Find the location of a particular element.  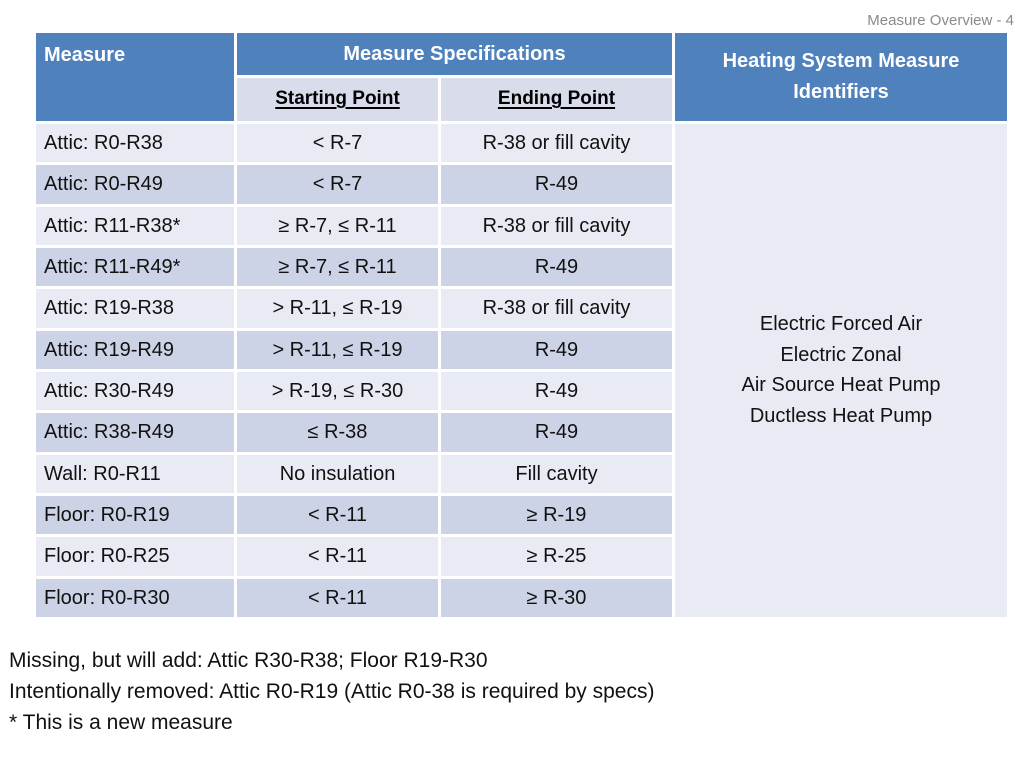

row-measure-cell: Floor: R0-R25 is located at coordinates (135, 556).